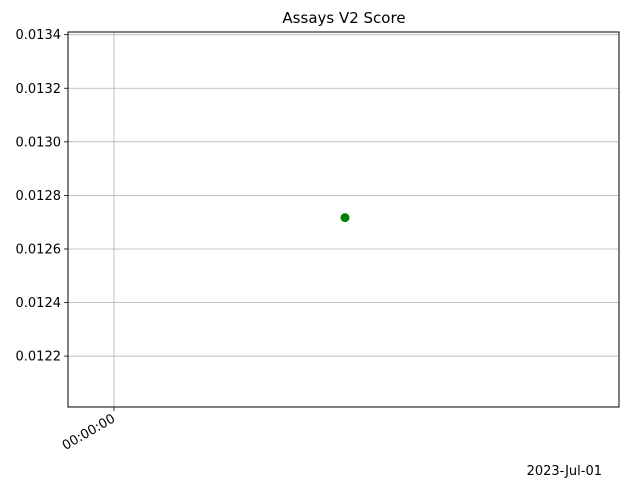 The image size is (630, 487). I want to click on y-tick-label: 0.0126, so click(39, 249).